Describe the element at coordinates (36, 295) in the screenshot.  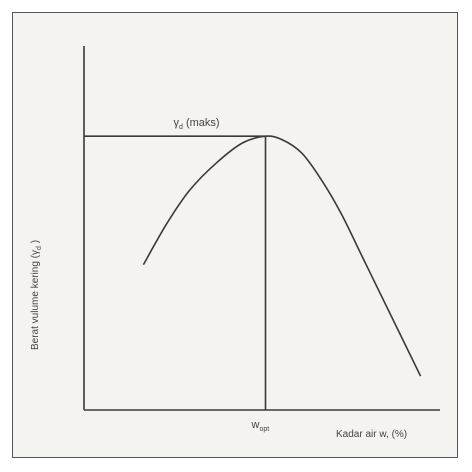
I see `y-axis-label: Berat vulume kering (γd )` at that location.